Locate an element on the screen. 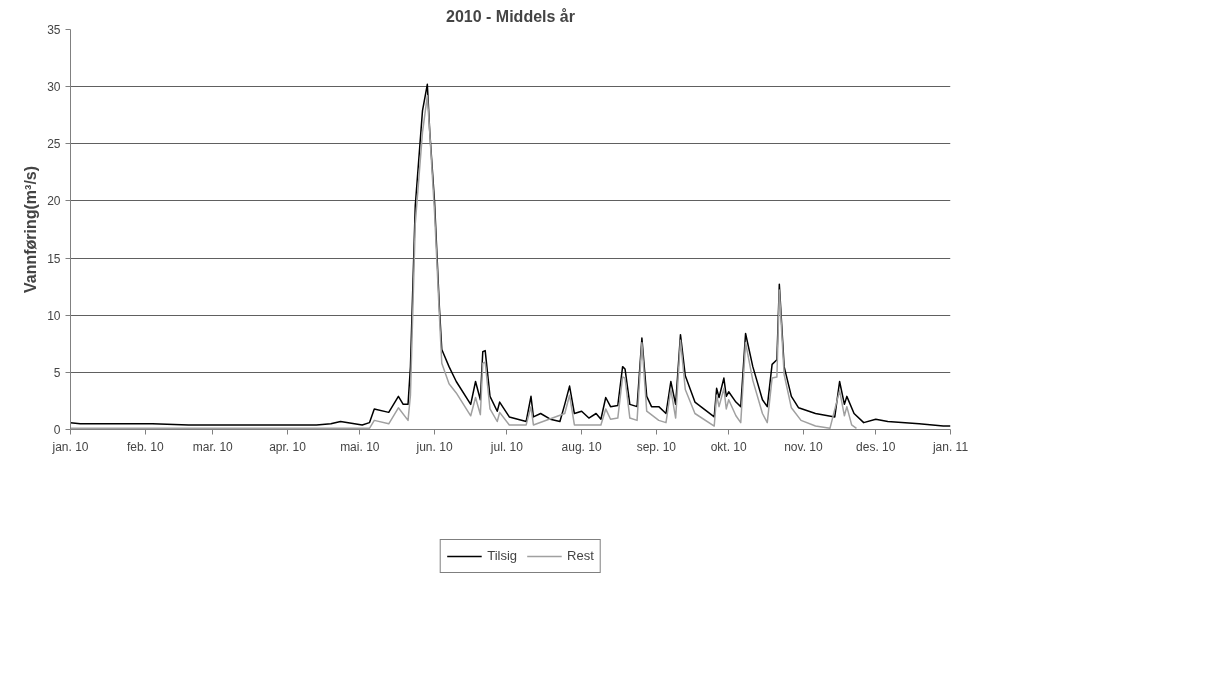 This screenshot has height=675, width=1217. y-tick-label: 20 is located at coordinates (54, 201).